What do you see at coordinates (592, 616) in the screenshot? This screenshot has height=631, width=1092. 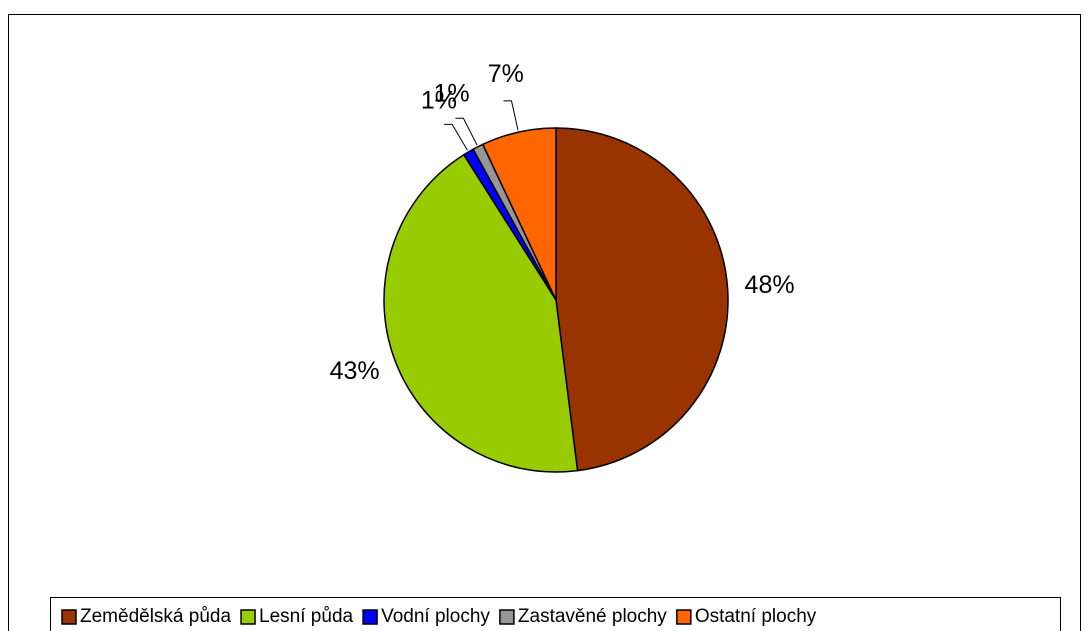 I see `legend-label: Zastavěné plochy` at bounding box center [592, 616].